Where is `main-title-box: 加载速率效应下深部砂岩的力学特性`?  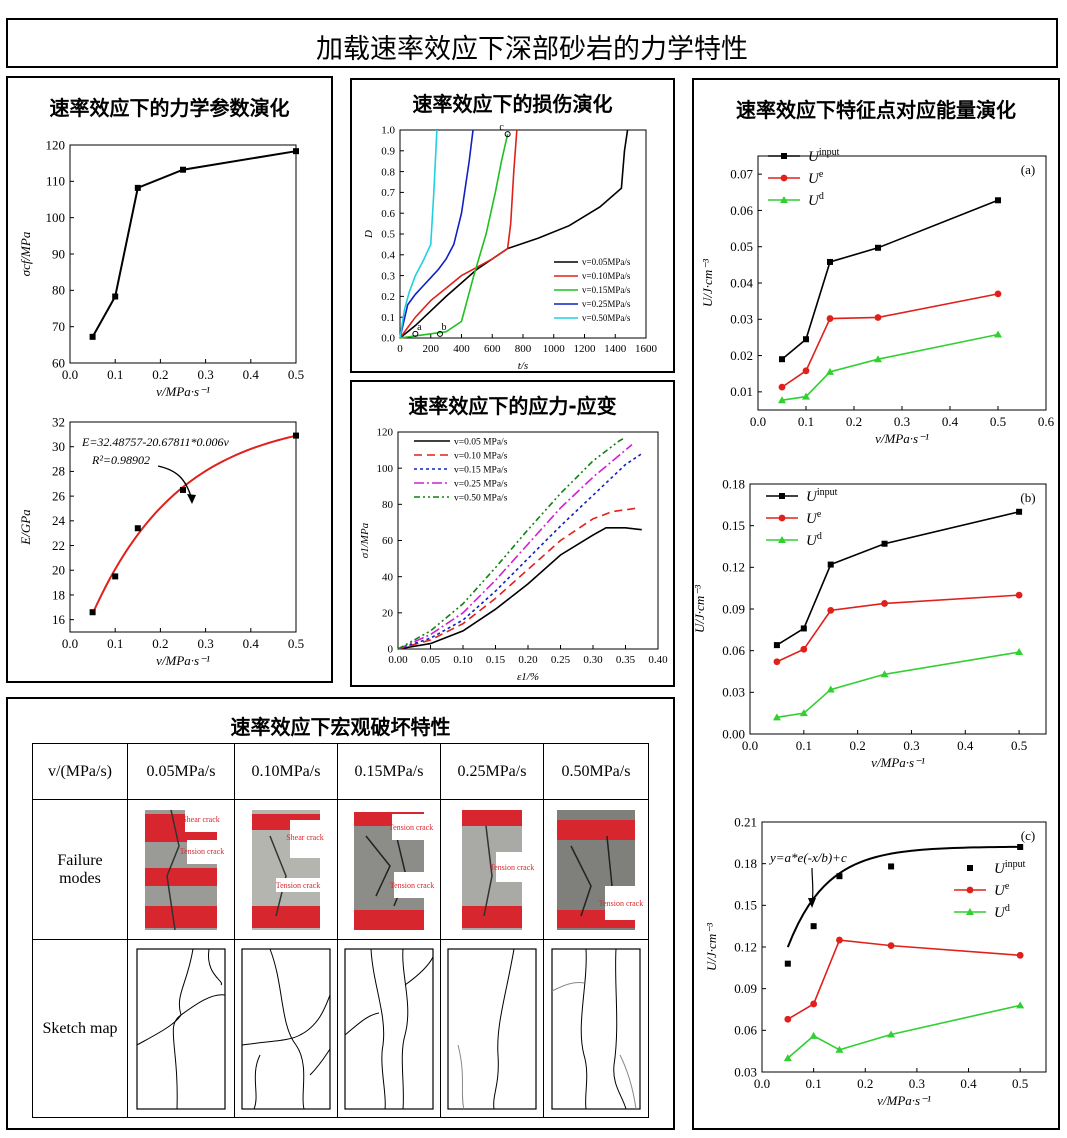
main-title-box: 加载速率效应下深部砂岩的力学特性 is located at coordinates (532, 43).